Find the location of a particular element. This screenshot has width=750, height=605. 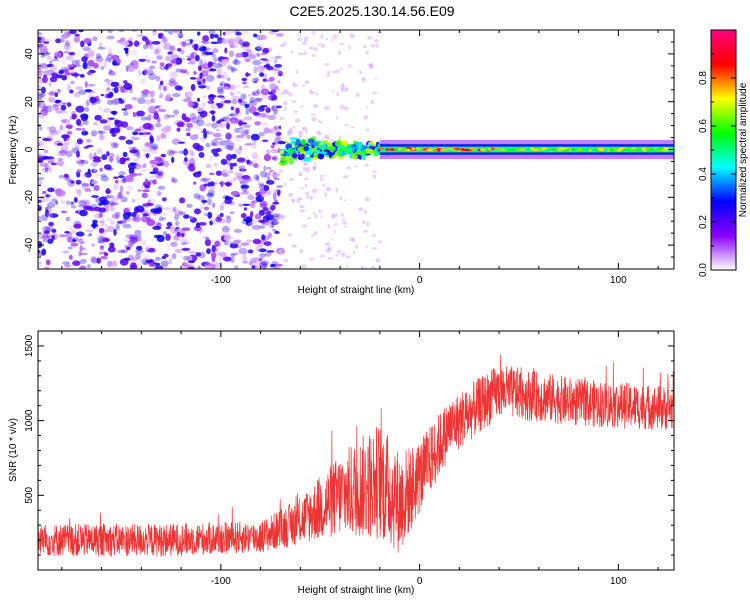

y-tick-label: 1500 is located at coordinates (29, 345).